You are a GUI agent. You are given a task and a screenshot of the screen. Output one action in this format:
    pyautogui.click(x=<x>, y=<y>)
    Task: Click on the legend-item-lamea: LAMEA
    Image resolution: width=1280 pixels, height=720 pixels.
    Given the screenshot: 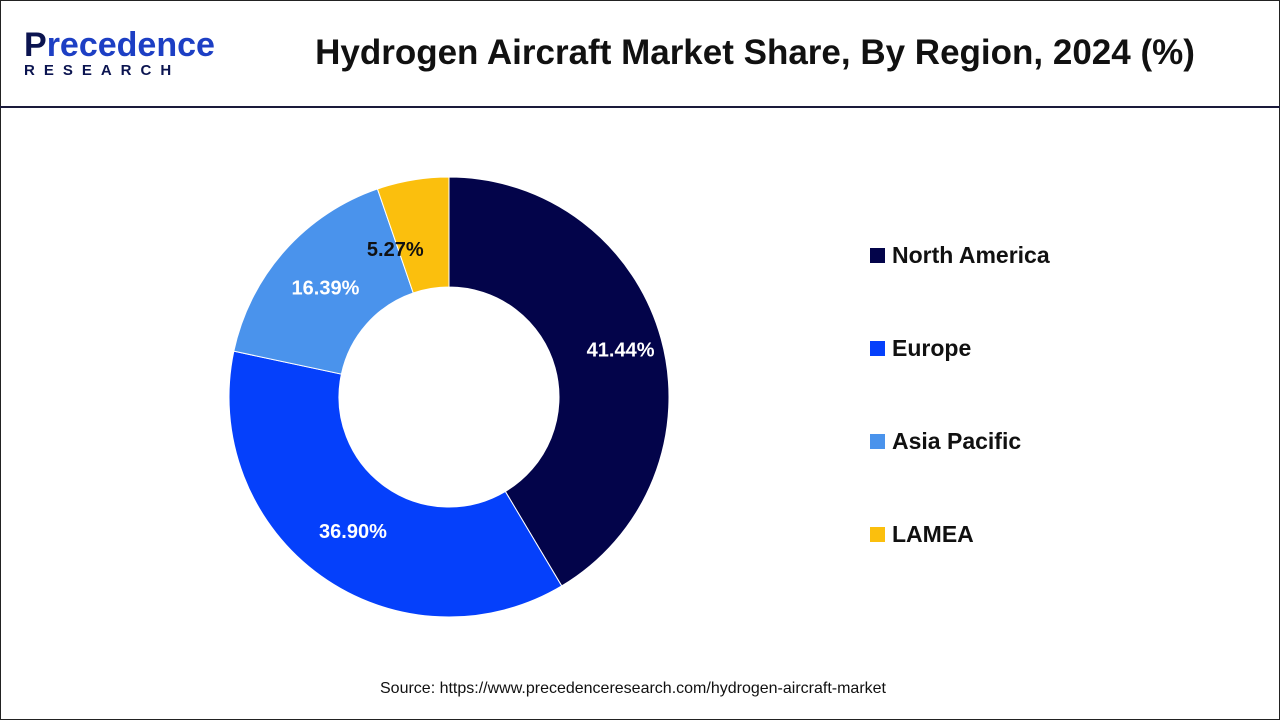 What is the action you would take?
    pyautogui.click(x=960, y=534)
    